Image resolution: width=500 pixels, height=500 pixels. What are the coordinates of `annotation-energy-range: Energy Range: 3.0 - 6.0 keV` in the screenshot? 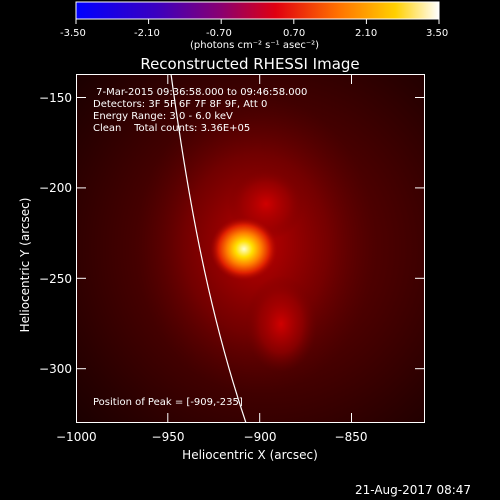 It's located at (163, 116).